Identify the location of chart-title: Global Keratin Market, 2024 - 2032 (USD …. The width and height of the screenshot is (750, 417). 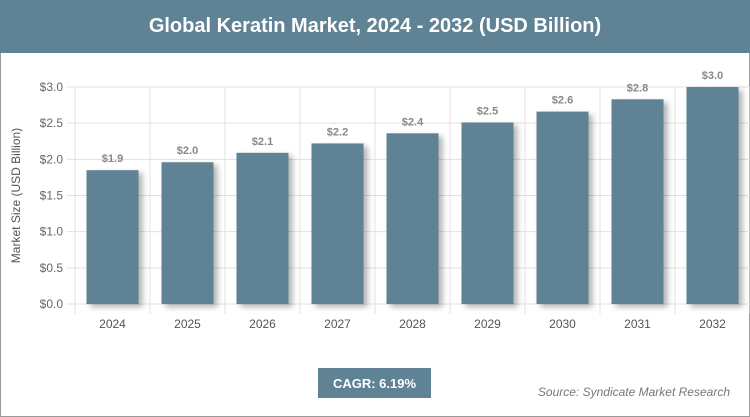
(375, 26).